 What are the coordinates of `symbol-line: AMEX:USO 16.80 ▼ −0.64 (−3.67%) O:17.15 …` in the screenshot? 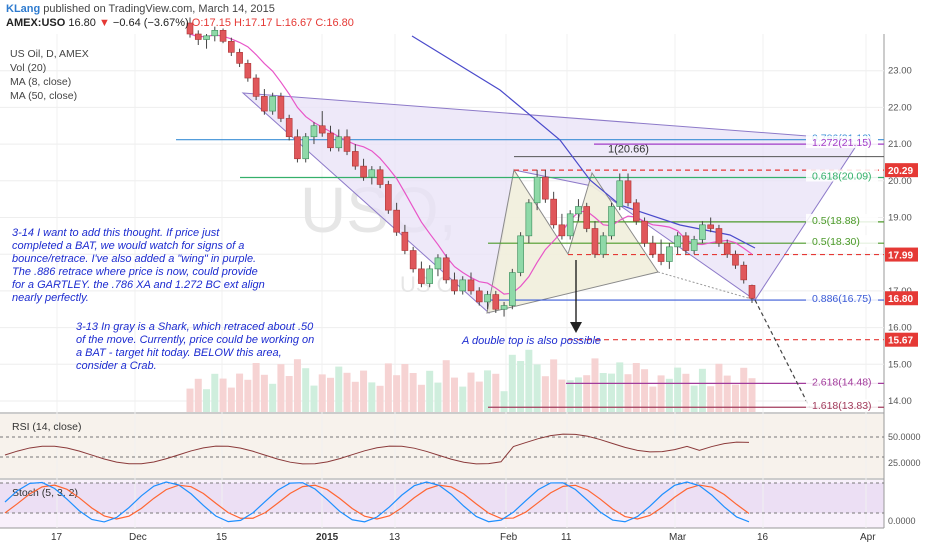 It's located at (180, 23).